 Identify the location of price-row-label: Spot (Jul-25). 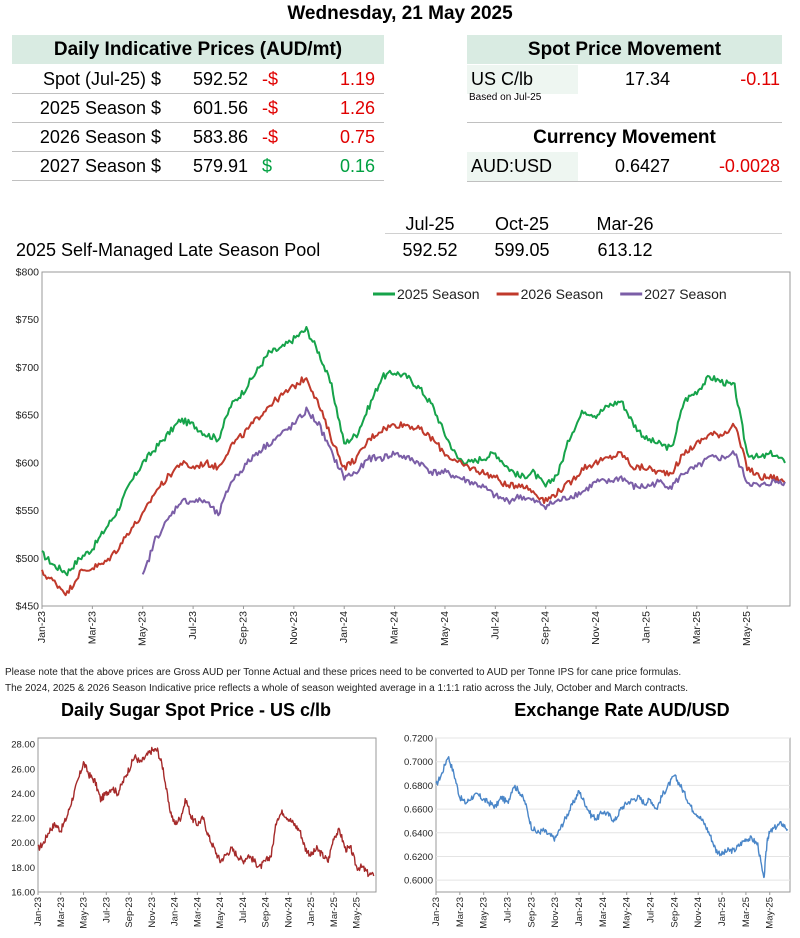
(94, 79).